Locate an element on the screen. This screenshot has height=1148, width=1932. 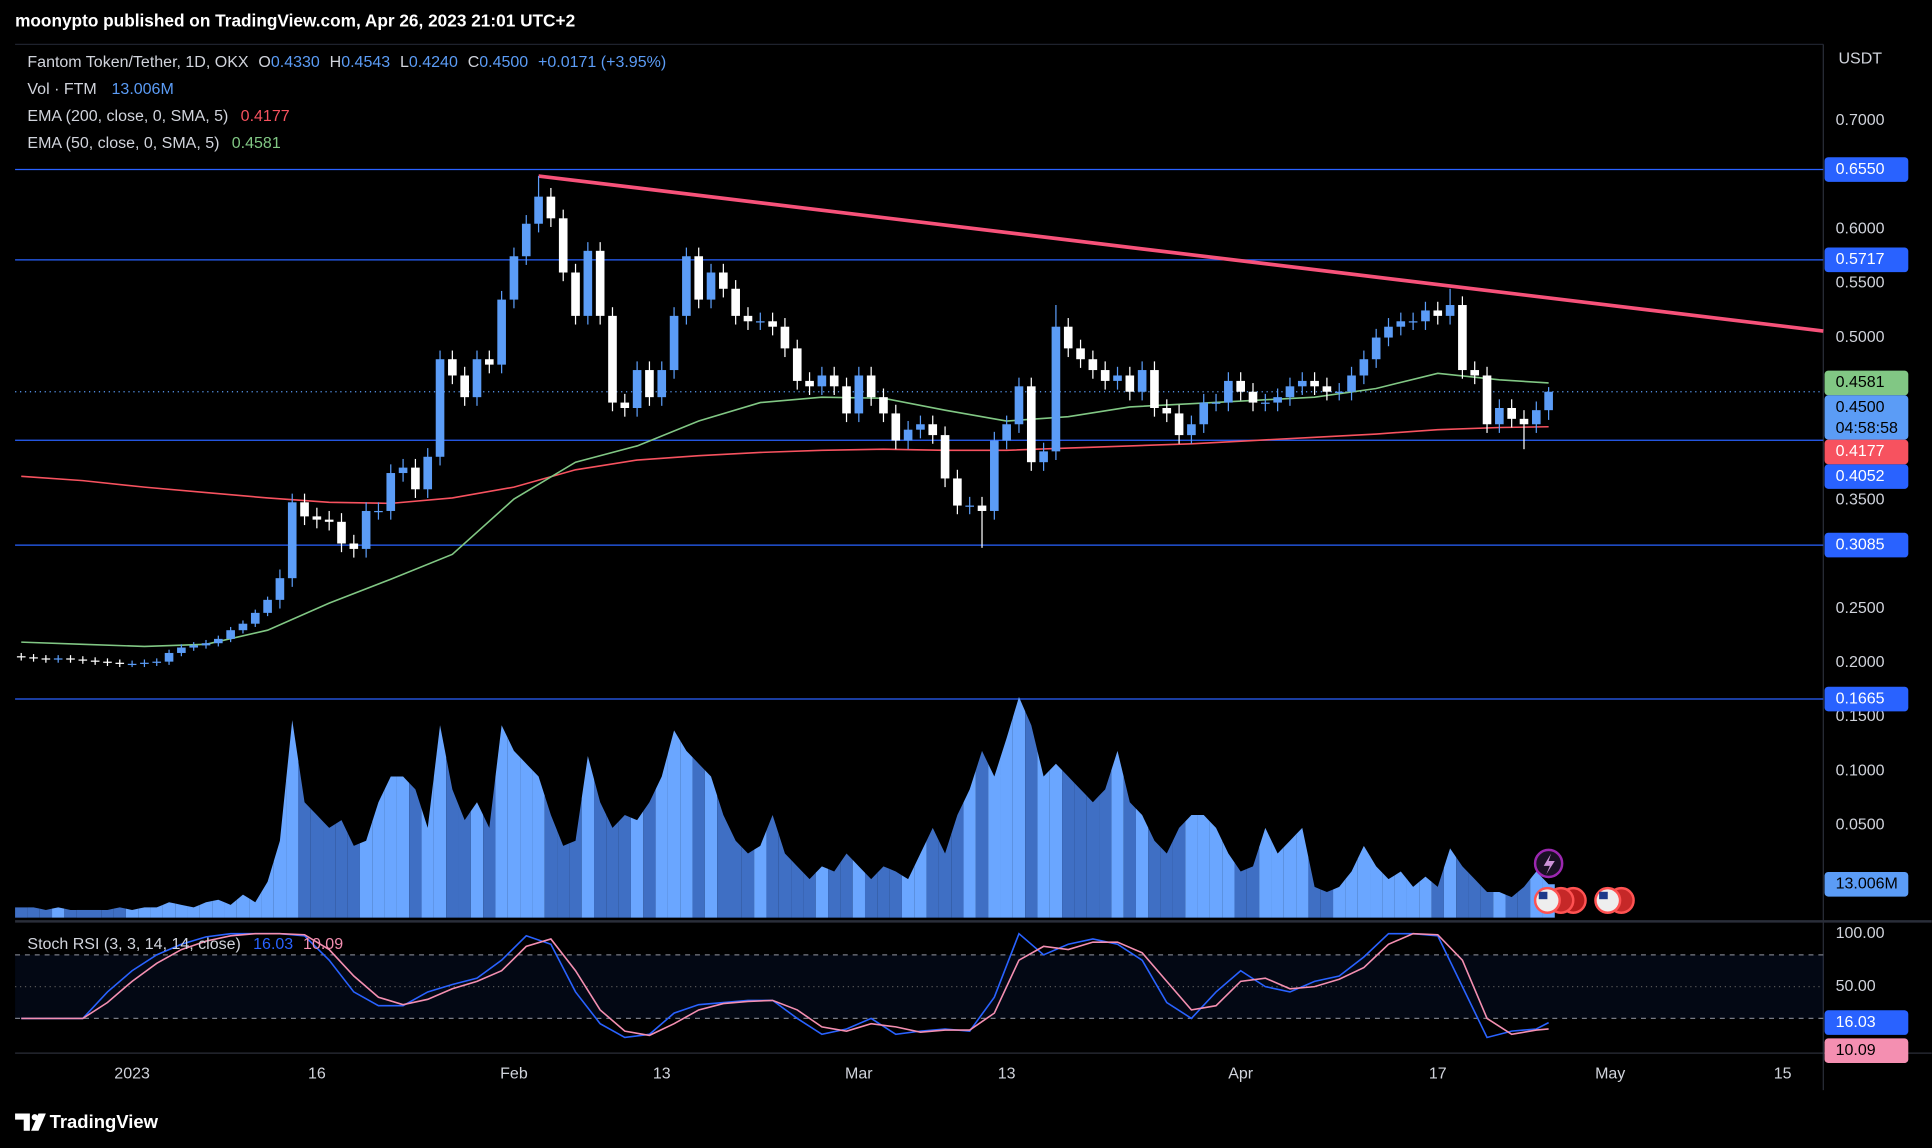
legend-value: 13.006M is located at coordinates (143, 89).